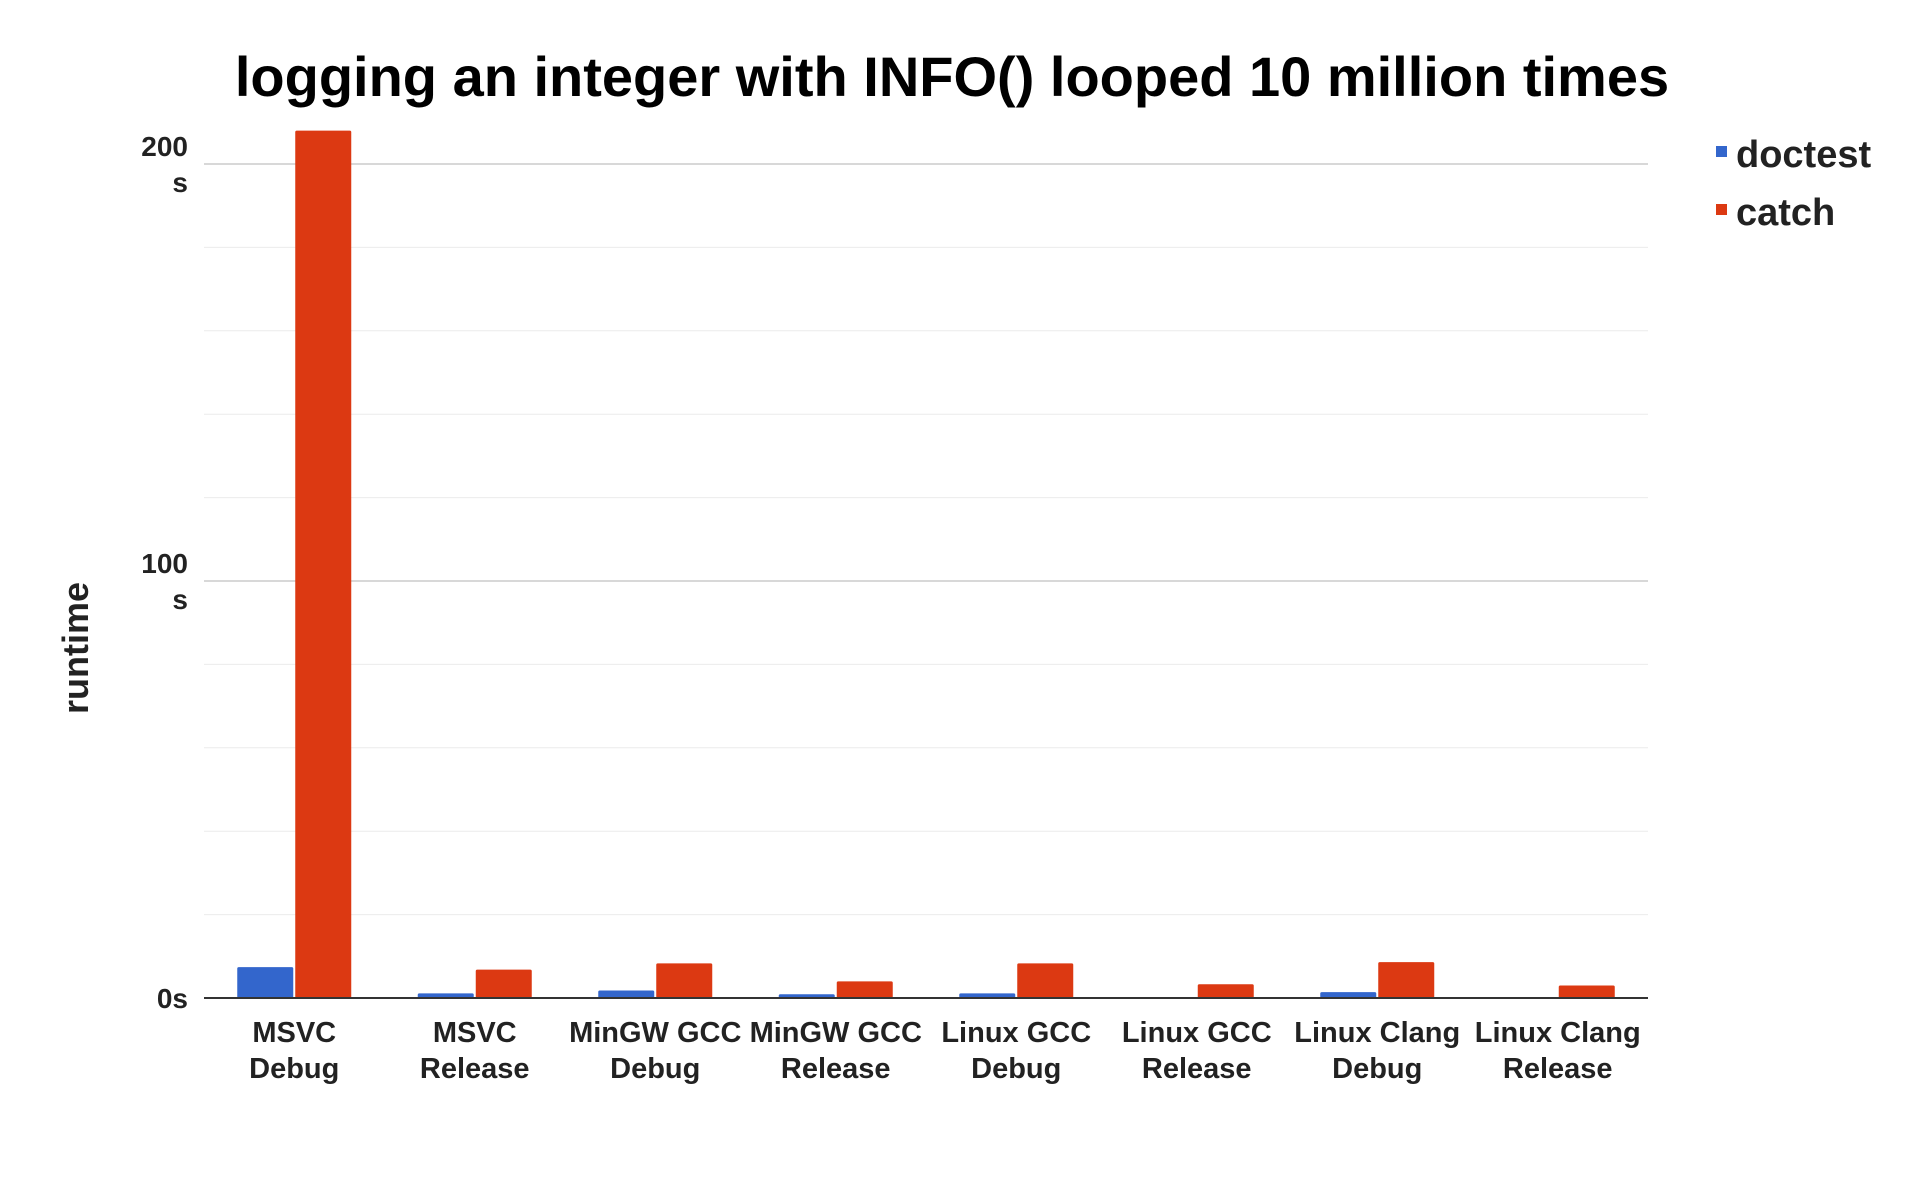 The width and height of the screenshot is (1920, 1200). Describe the element at coordinates (172, 998) in the screenshot. I see `y-tick-label: 0s` at that location.